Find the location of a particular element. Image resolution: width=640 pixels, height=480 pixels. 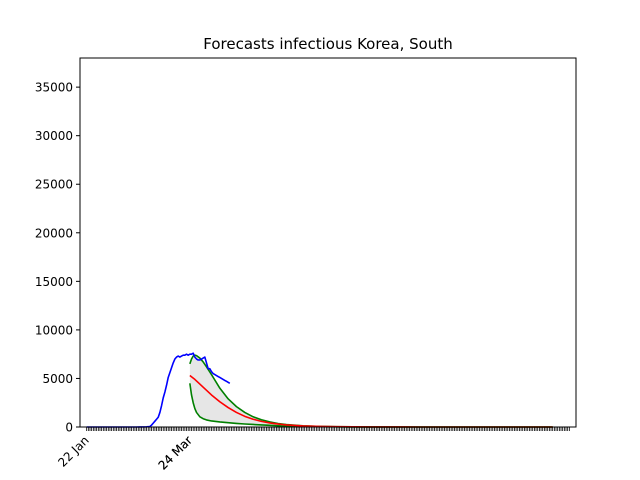

forecast-band-area is located at coordinates (371, 391).